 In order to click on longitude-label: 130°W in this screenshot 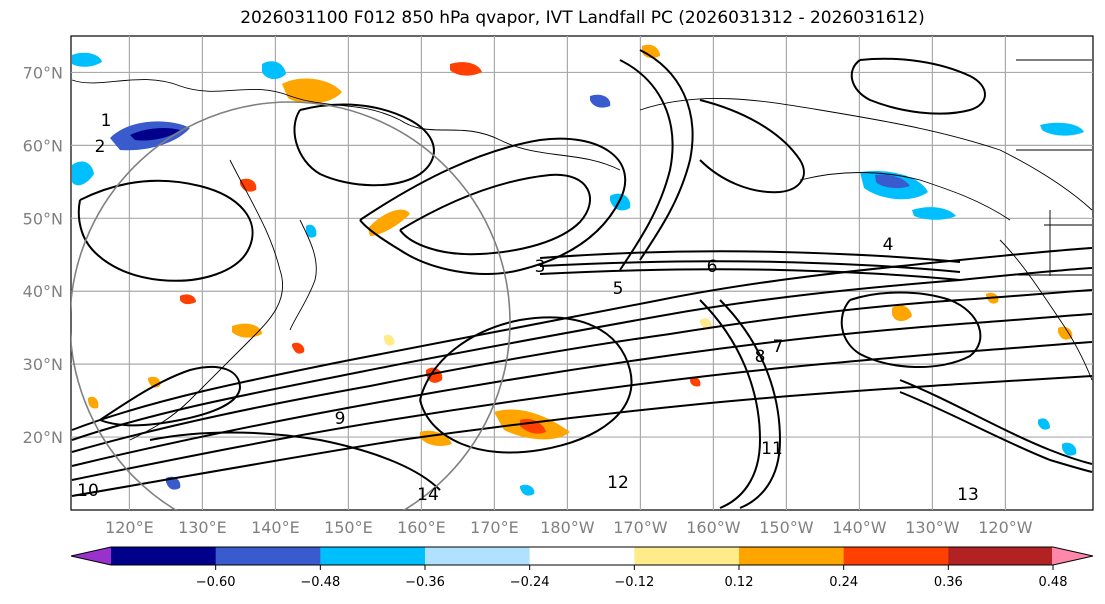, I will do `click(932, 527)`.